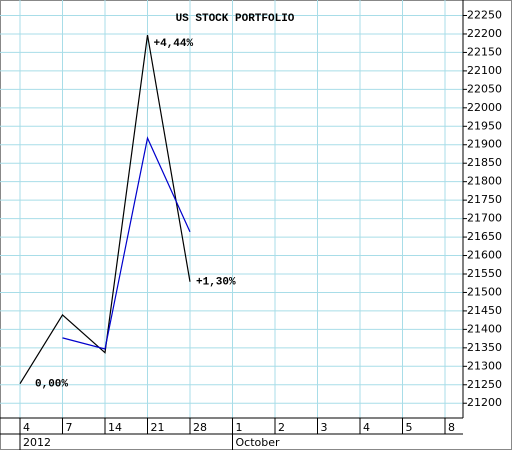 The image size is (512, 450). What do you see at coordinates (484, 88) in the screenshot?
I see `y-tick-label: 22050` at bounding box center [484, 88].